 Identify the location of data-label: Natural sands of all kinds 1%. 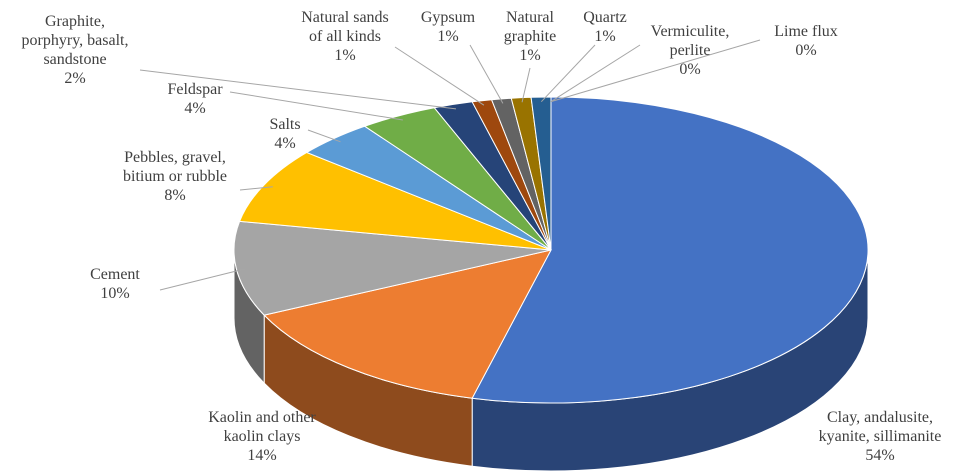
(345, 36).